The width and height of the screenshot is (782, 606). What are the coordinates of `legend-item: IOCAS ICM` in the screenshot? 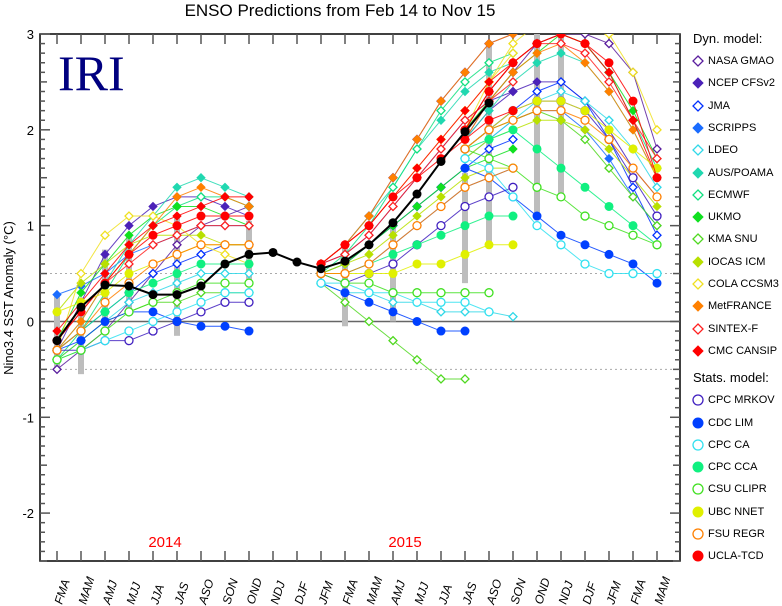 It's located at (727, 262).